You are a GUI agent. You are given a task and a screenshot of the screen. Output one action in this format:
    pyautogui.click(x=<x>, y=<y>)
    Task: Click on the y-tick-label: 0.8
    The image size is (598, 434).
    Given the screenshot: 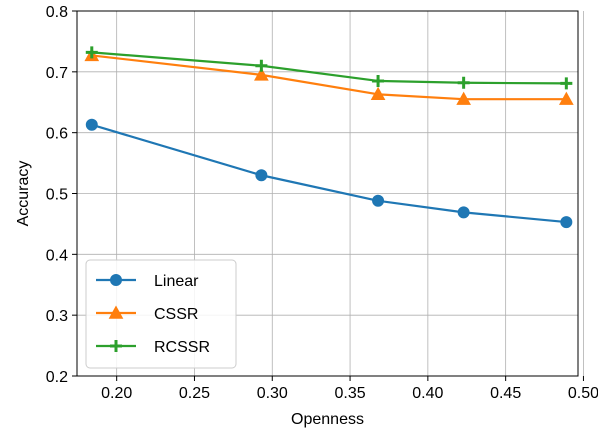 What is the action you would take?
    pyautogui.click(x=57, y=12)
    